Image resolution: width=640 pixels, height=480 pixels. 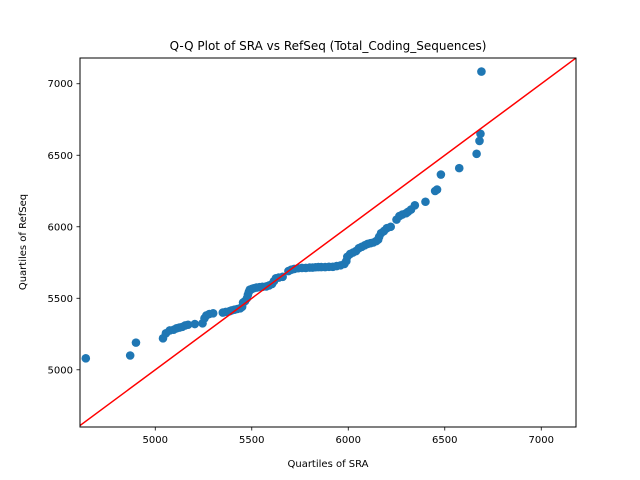 What do you see at coordinates (60, 156) in the screenshot?
I see `y-tick-label: 6500` at bounding box center [60, 156].